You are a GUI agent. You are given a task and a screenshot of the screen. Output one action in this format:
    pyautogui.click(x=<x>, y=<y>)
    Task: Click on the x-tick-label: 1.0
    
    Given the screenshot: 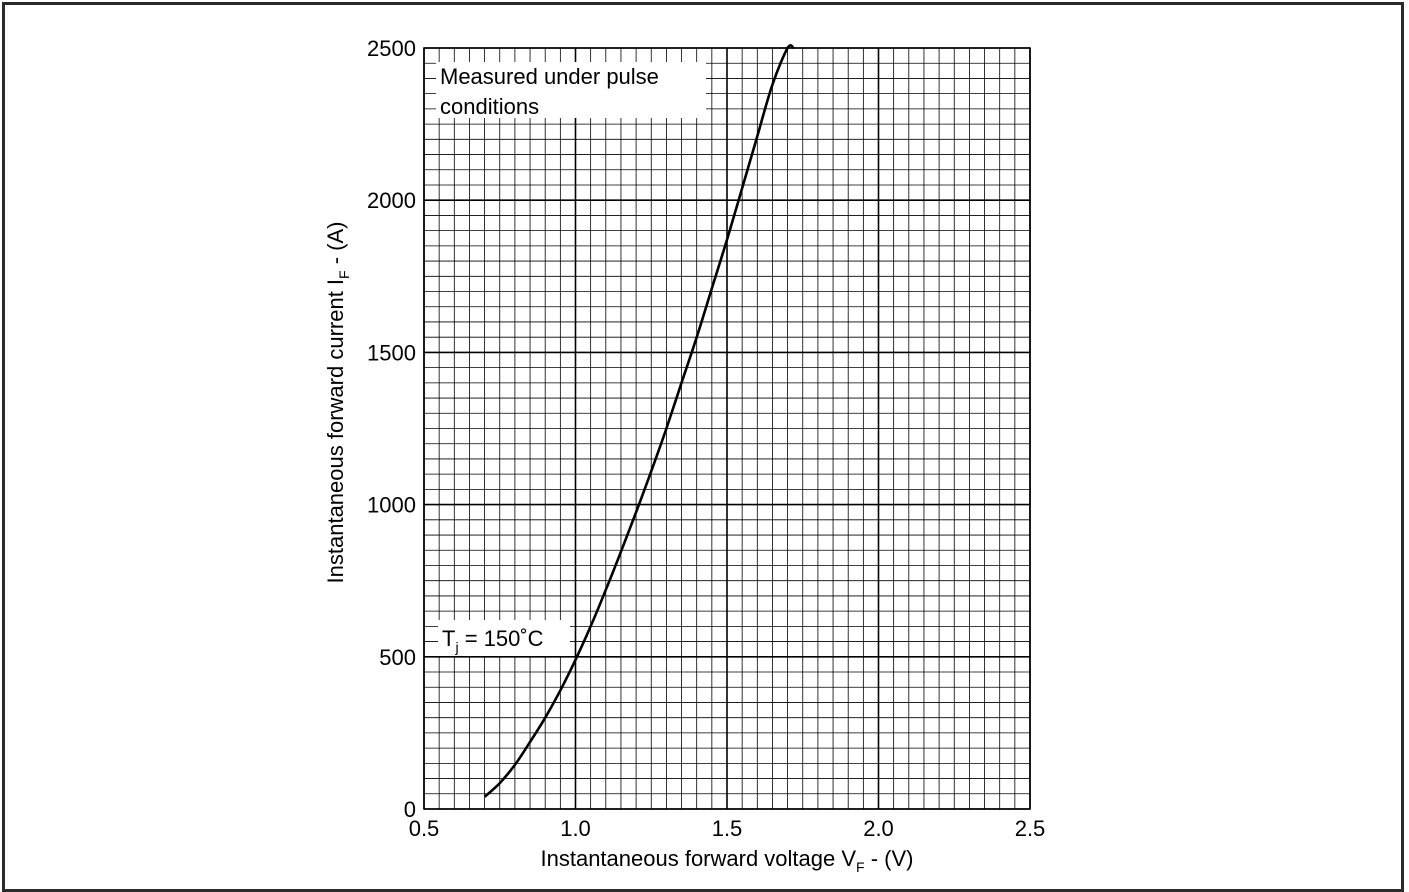 What is the action you would take?
    pyautogui.click(x=575, y=828)
    